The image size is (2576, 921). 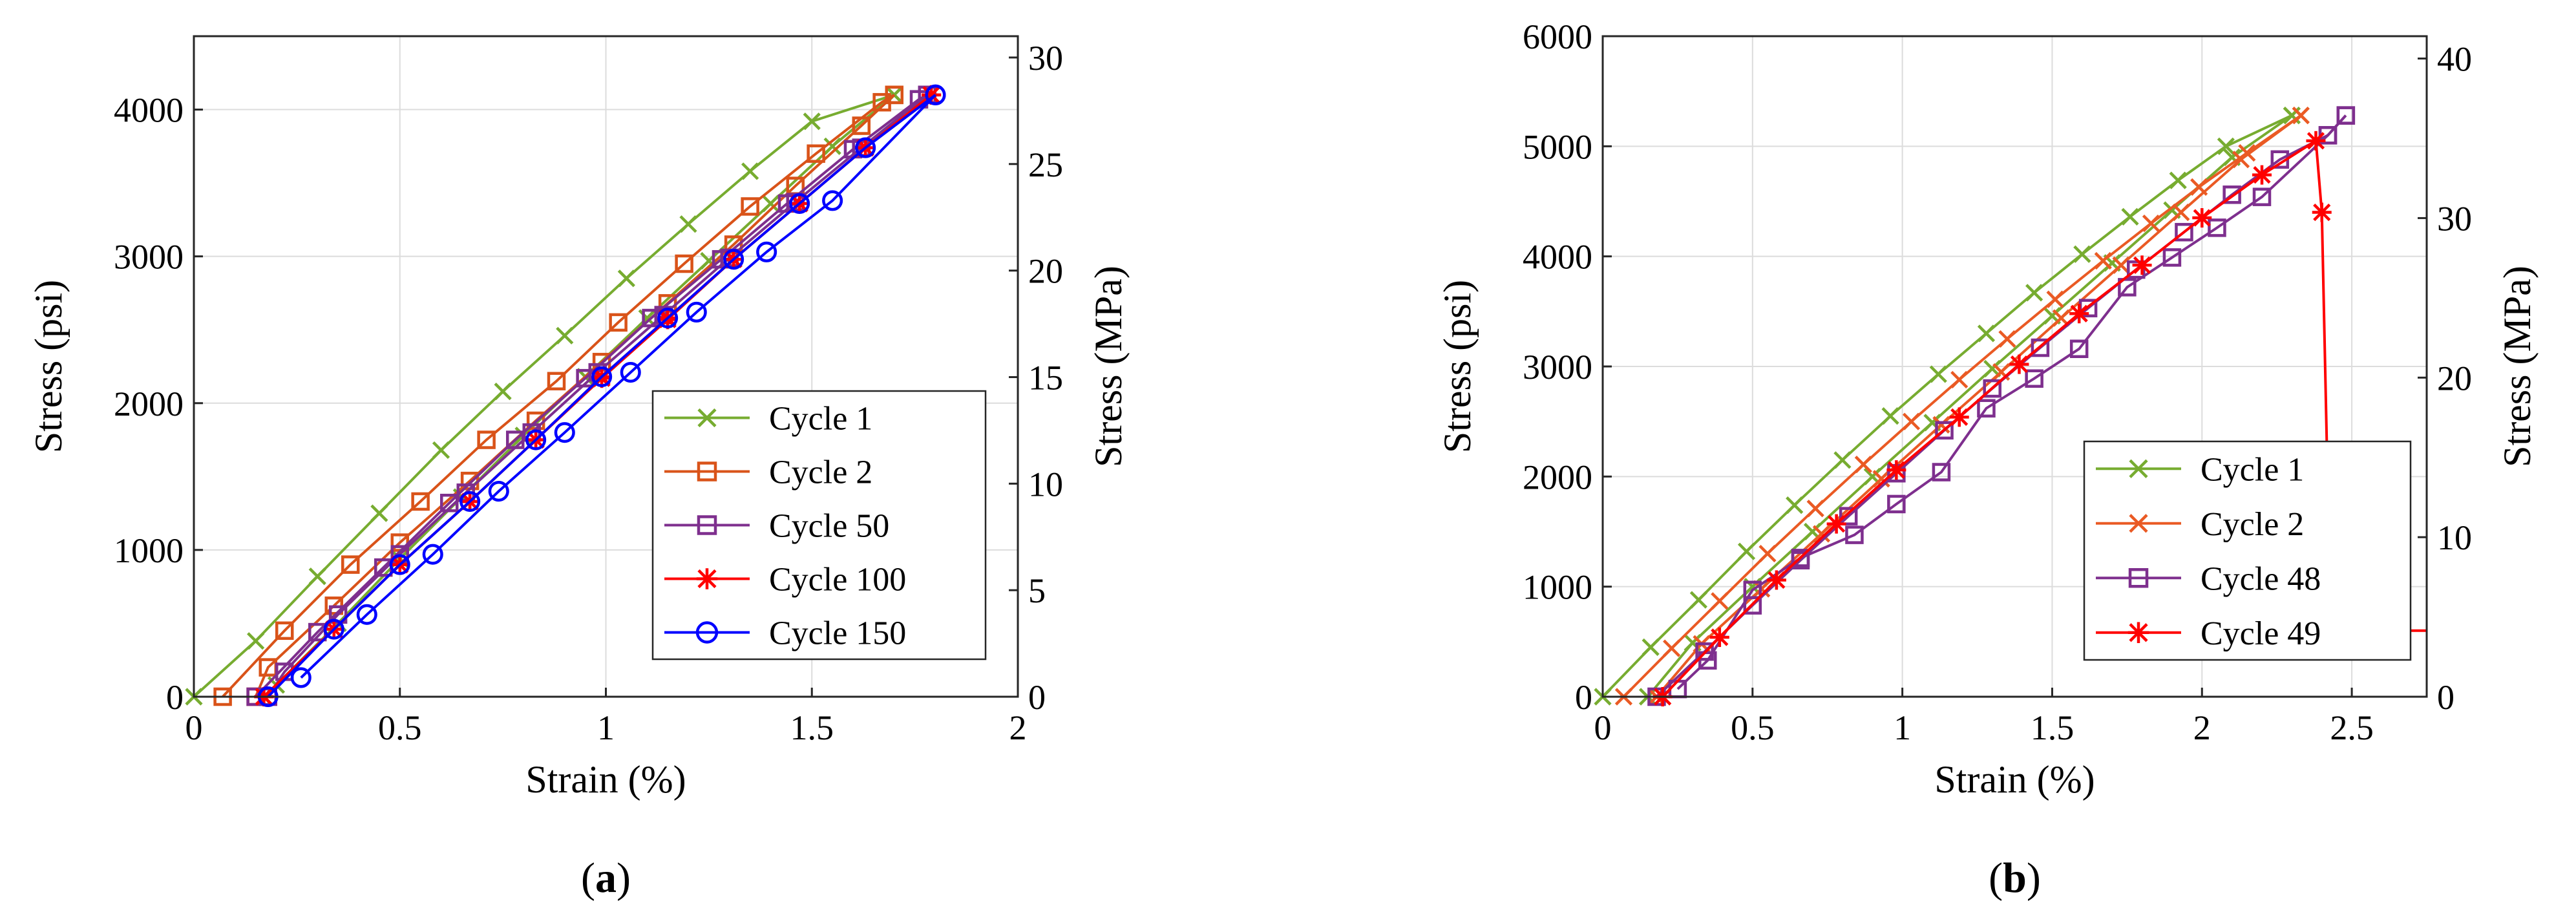 I want to click on y-tick-label: 2000, so click(x=149, y=404).